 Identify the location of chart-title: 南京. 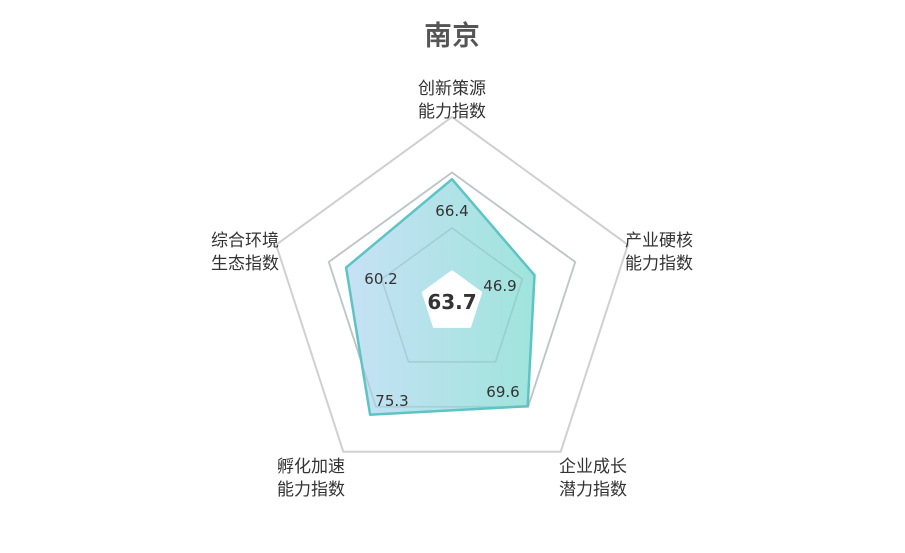
(452, 36).